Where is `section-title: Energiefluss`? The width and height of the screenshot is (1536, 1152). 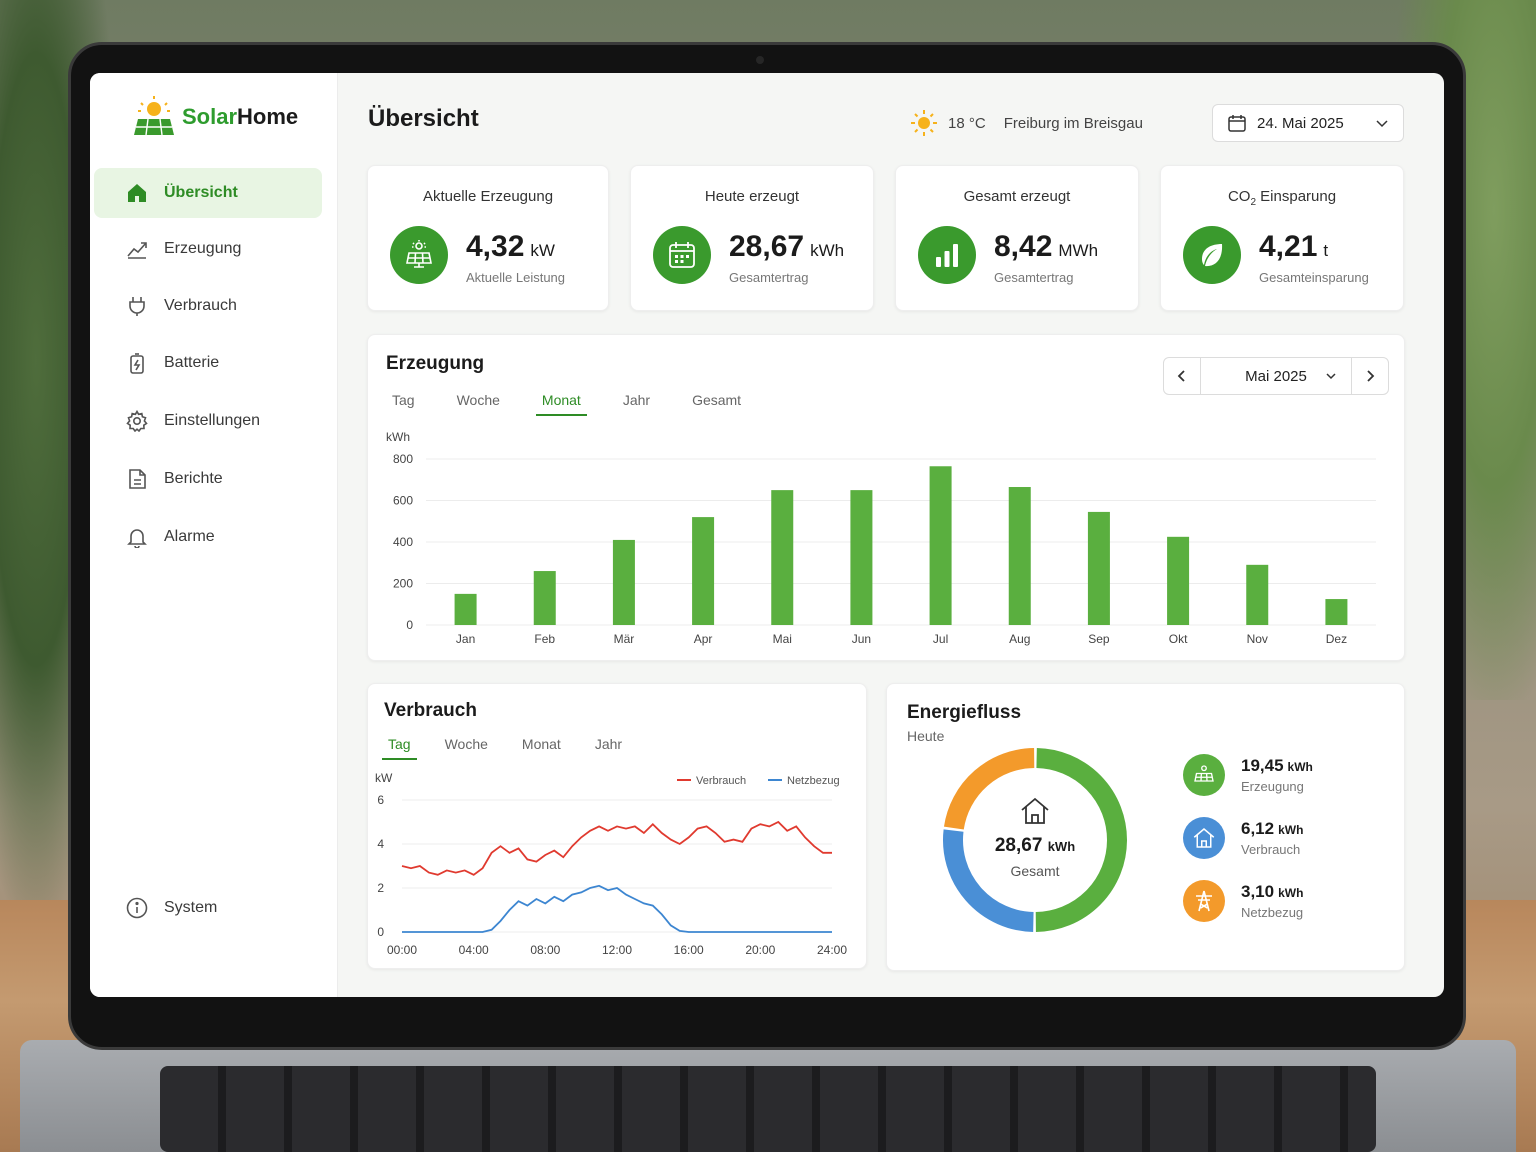 section-title: Energiefluss is located at coordinates (964, 712).